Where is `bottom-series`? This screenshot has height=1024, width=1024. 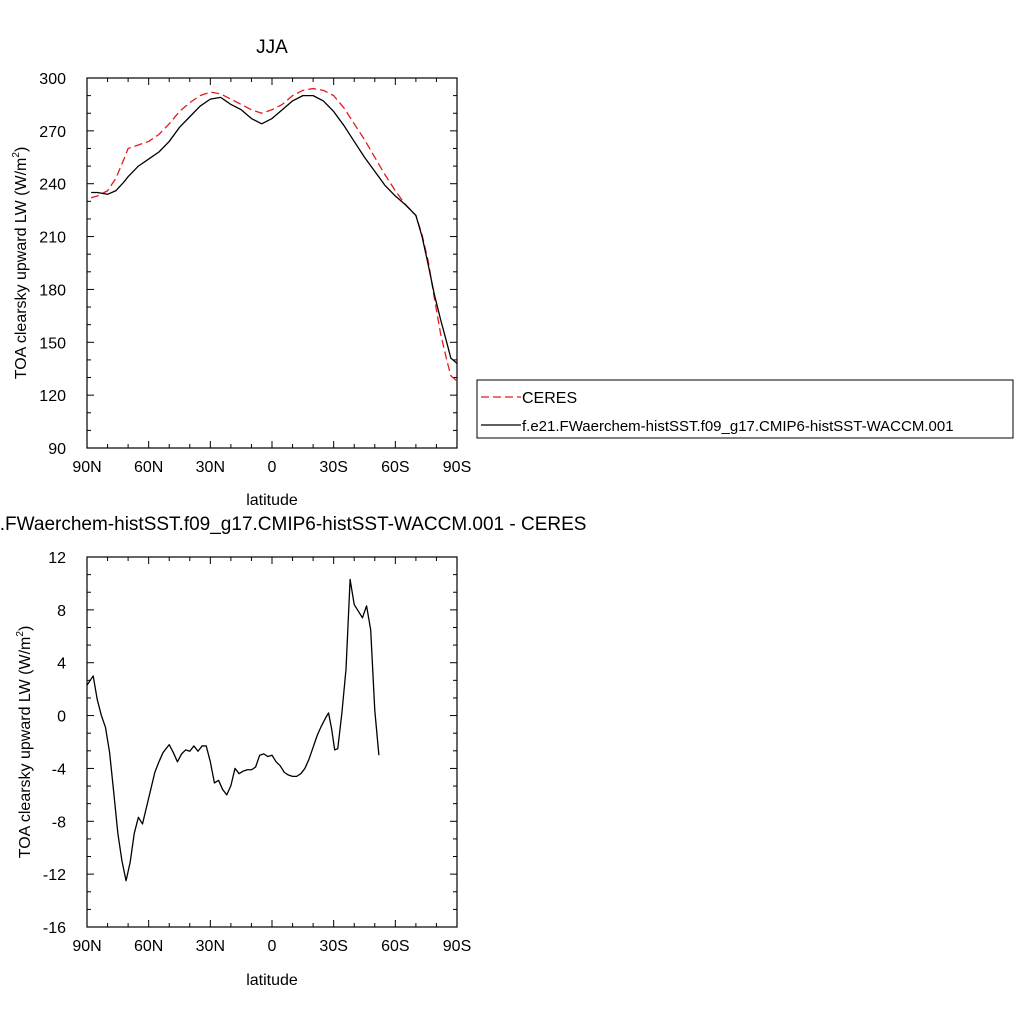
bottom-series is located at coordinates (233, 730).